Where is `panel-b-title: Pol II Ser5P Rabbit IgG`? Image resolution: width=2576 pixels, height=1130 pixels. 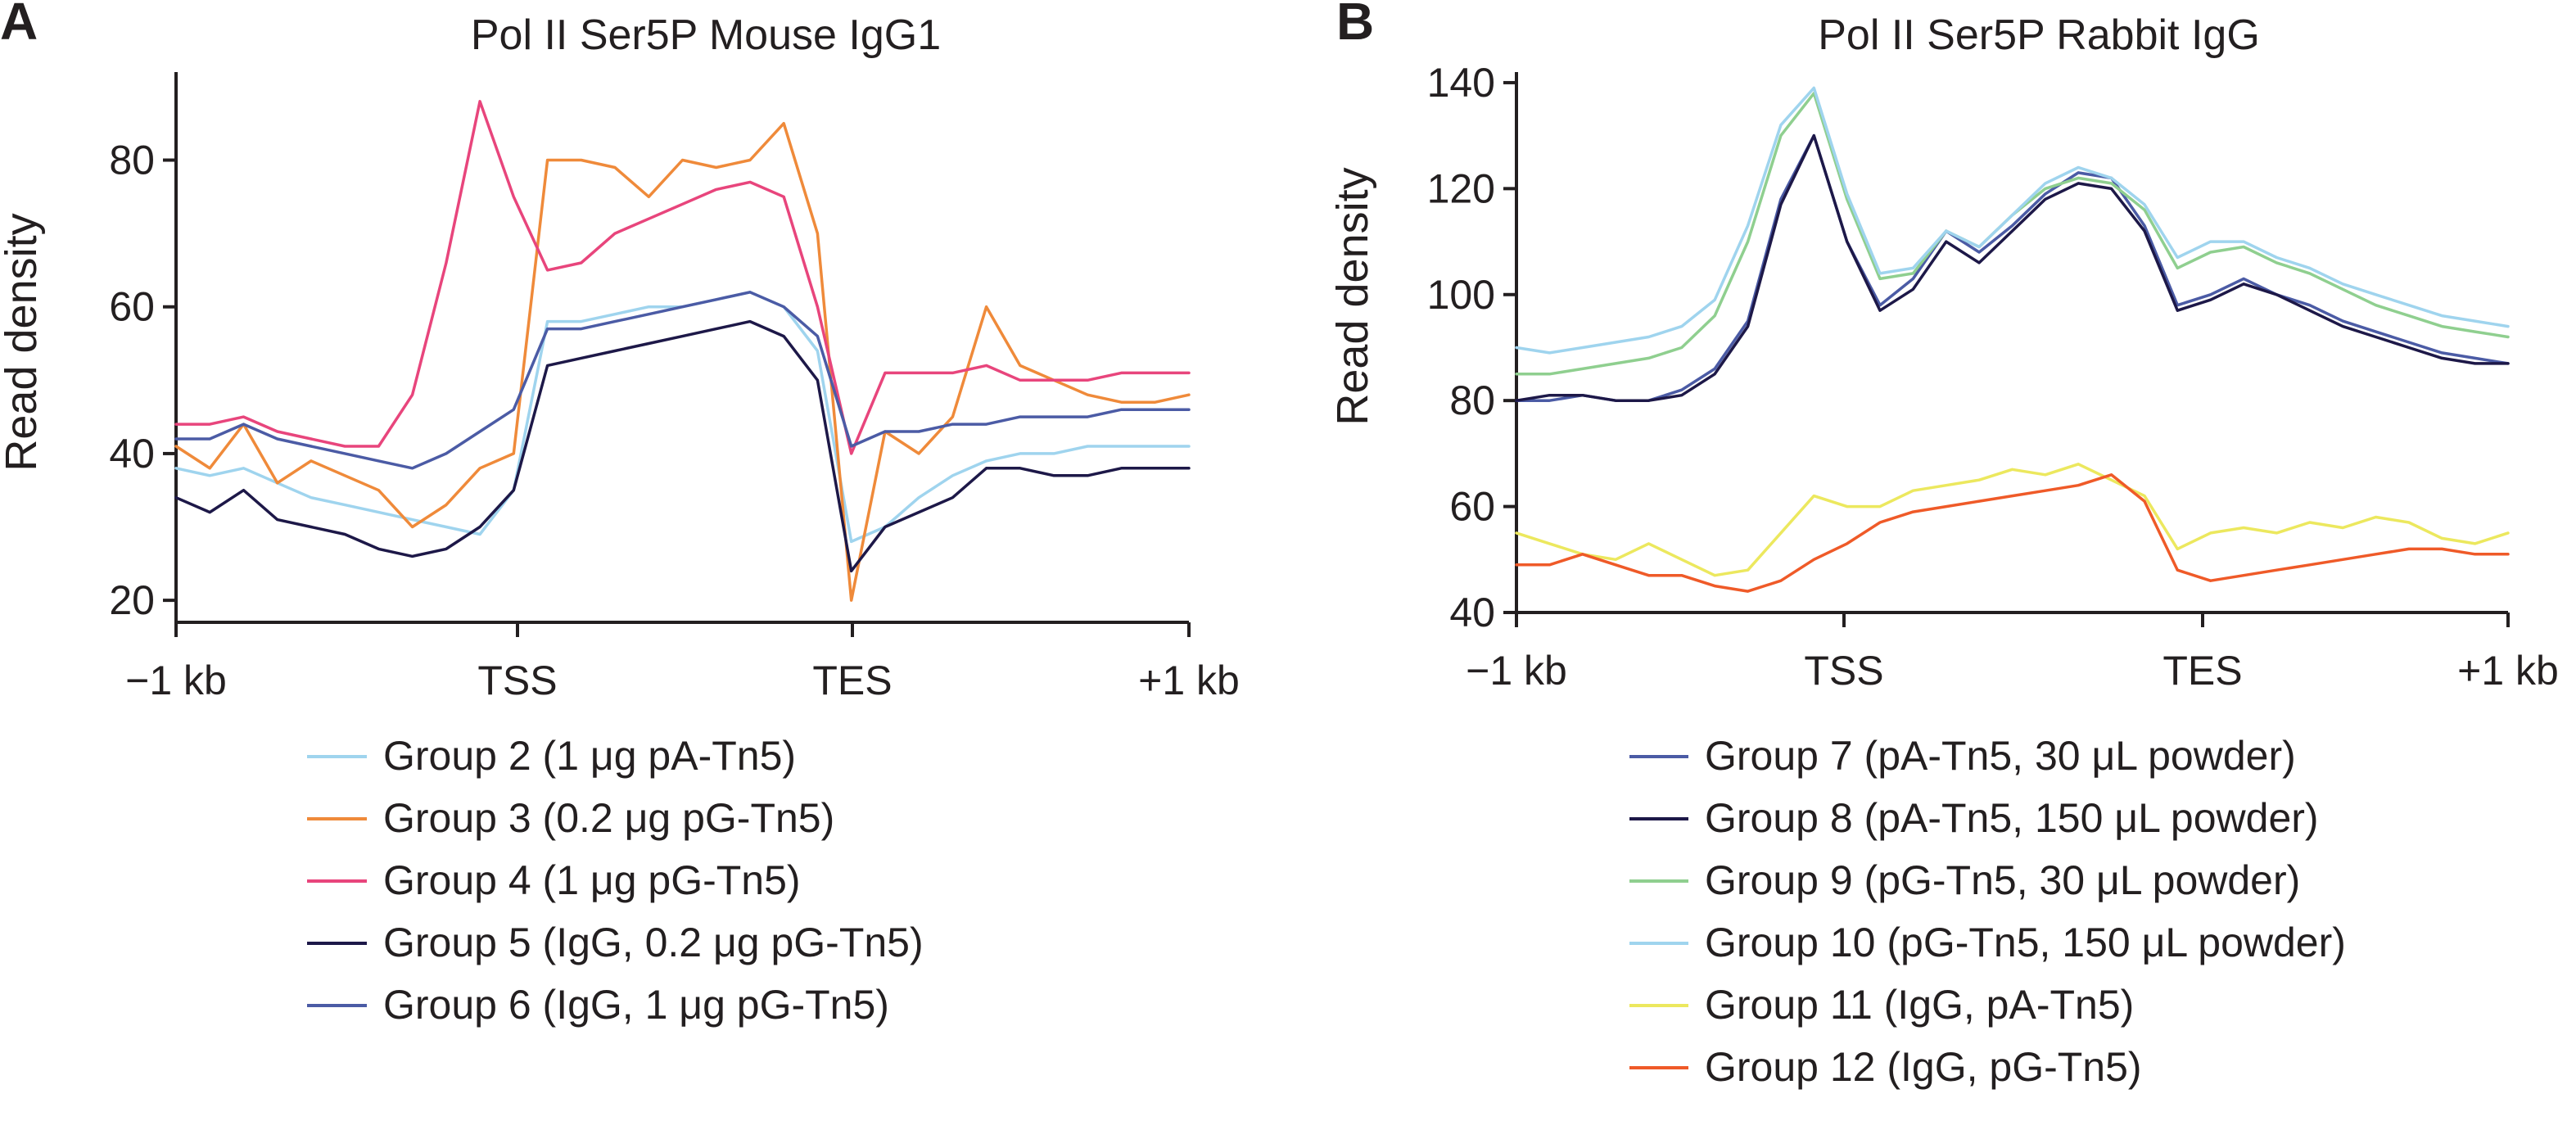
panel-b-title: Pol II Ser5P Rabbit IgG is located at coordinates (2039, 35).